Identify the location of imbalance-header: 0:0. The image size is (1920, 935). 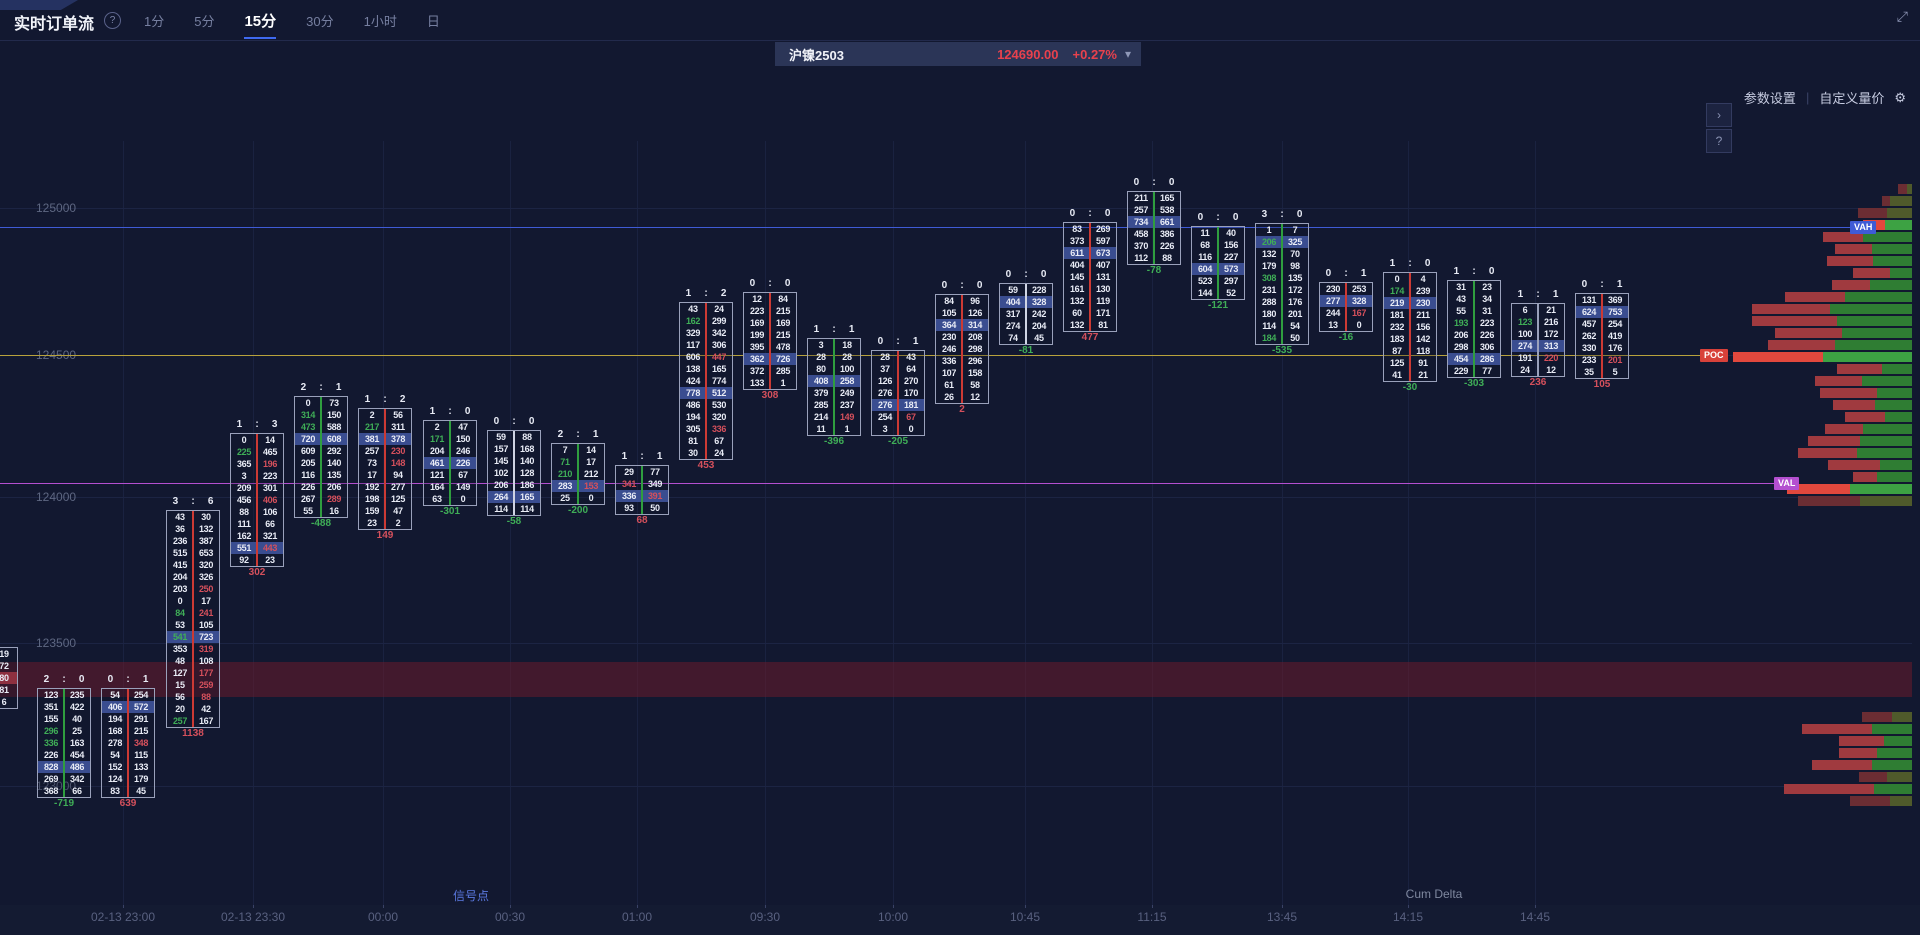
(1154, 182).